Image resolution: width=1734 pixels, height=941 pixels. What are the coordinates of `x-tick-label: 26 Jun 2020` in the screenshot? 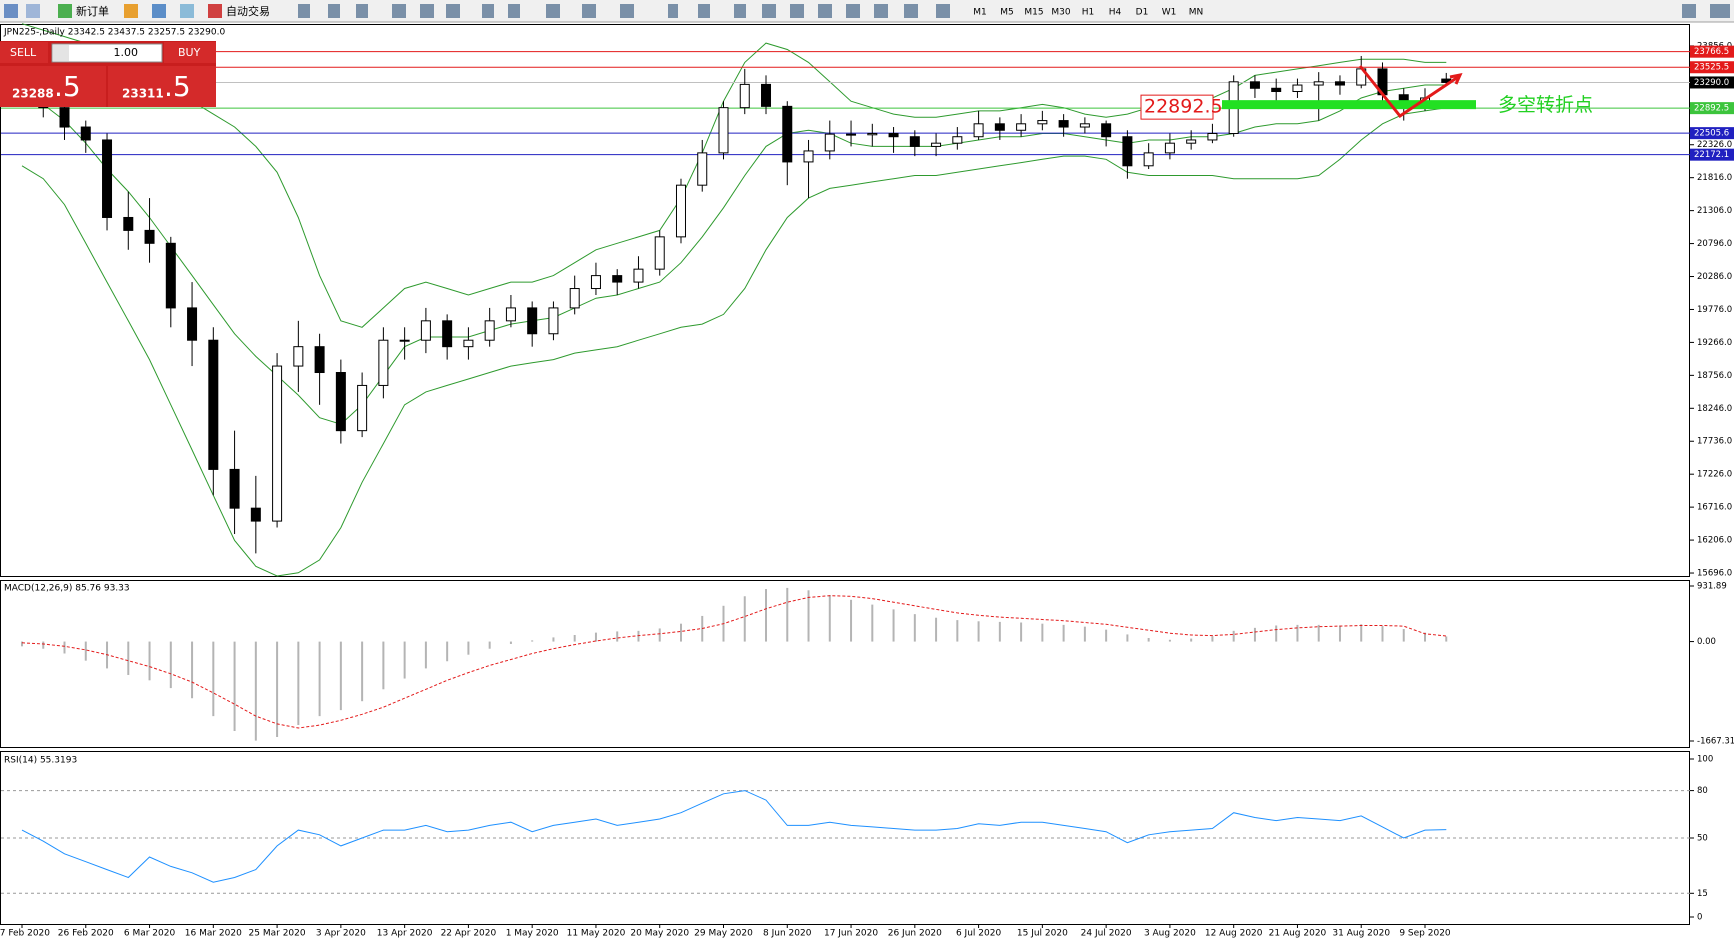 It's located at (915, 934).